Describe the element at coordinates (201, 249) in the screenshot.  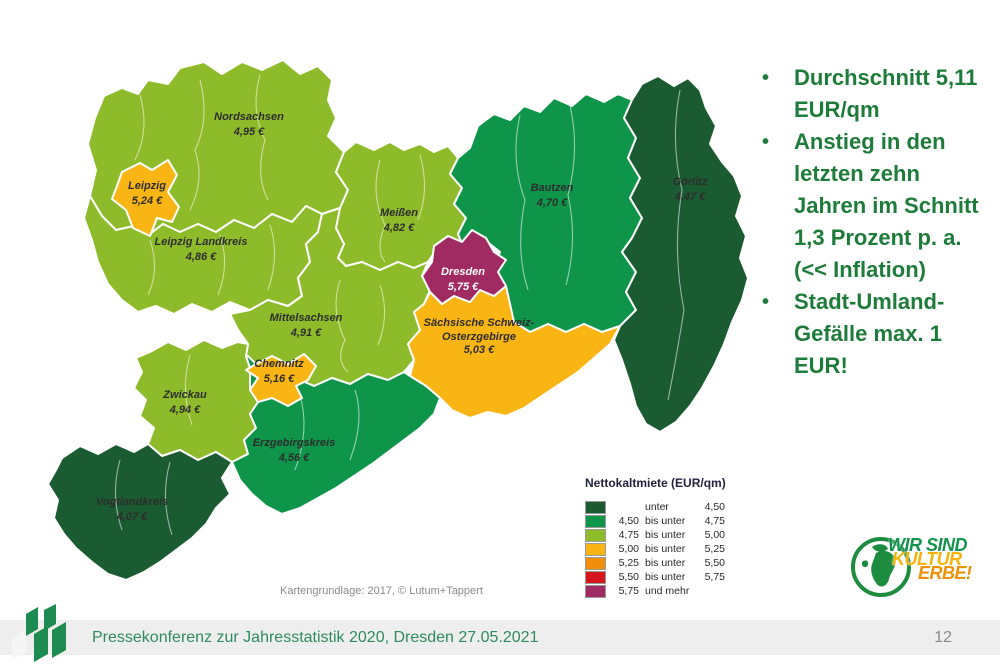
I see `region-label-leipzig-landkreis: Leipzig Landkreis 4,86 €` at that location.